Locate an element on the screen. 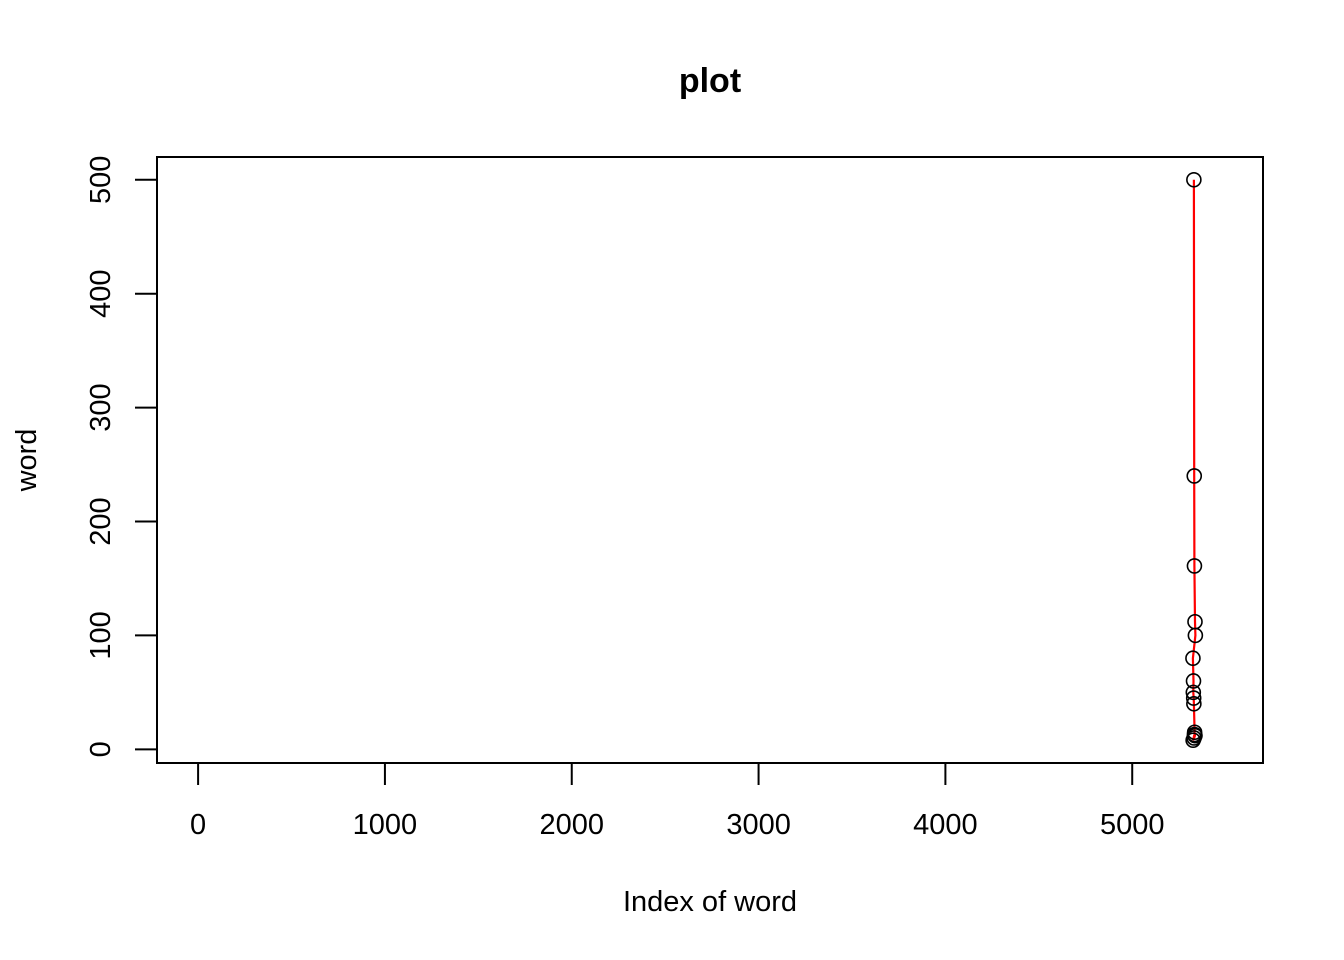 This screenshot has height=960, width=1344. x-axis-label: Index of word is located at coordinates (710, 902).